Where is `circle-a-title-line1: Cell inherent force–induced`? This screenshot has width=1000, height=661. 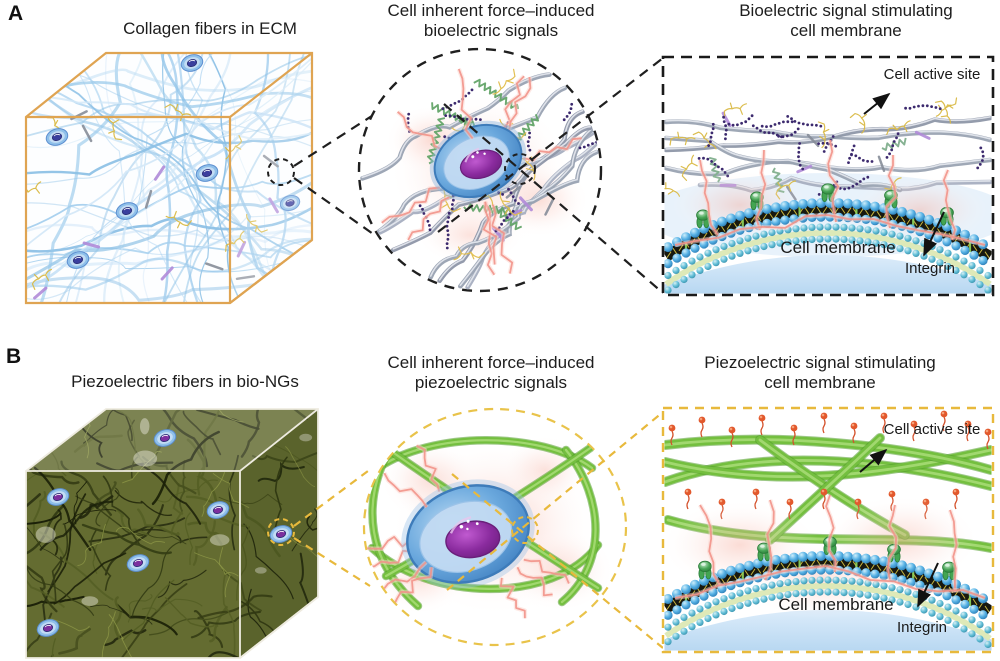
circle-a-title-line1: Cell inherent force–induced is located at coordinates (491, 10).